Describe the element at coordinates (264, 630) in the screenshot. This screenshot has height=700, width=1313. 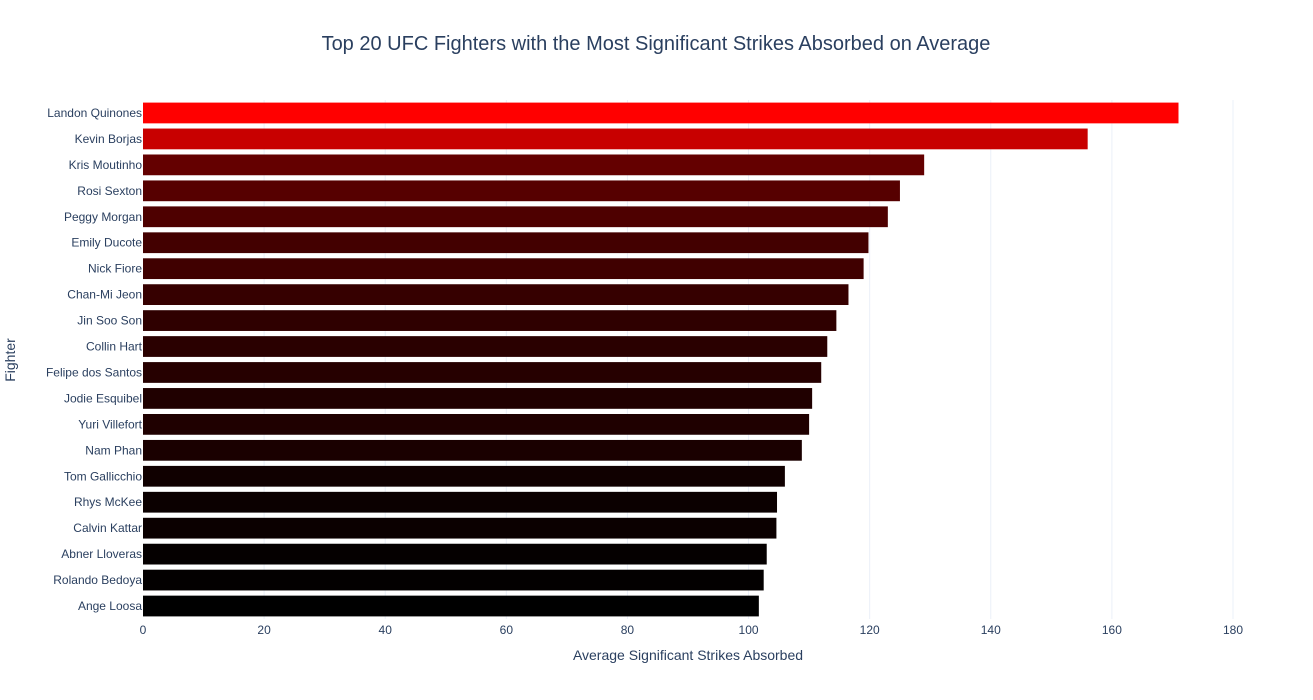
I see `x-tick-label: 20` at that location.